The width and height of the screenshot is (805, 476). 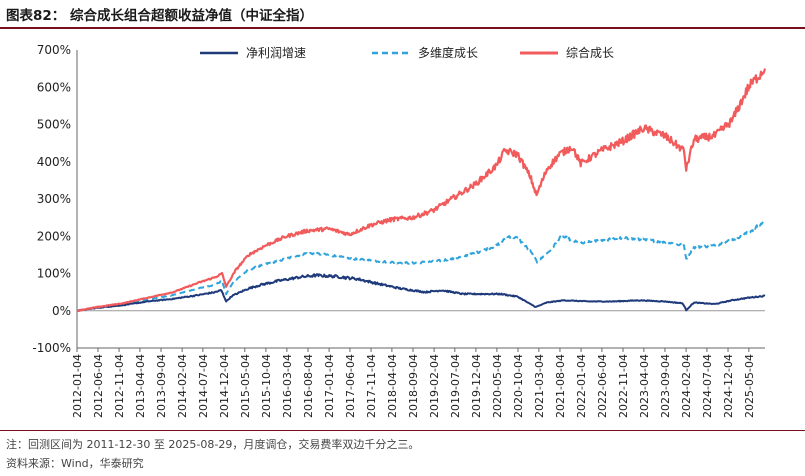 What do you see at coordinates (224, 386) in the screenshot?
I see `x-tick-label: 2014-12-04` at bounding box center [224, 386].